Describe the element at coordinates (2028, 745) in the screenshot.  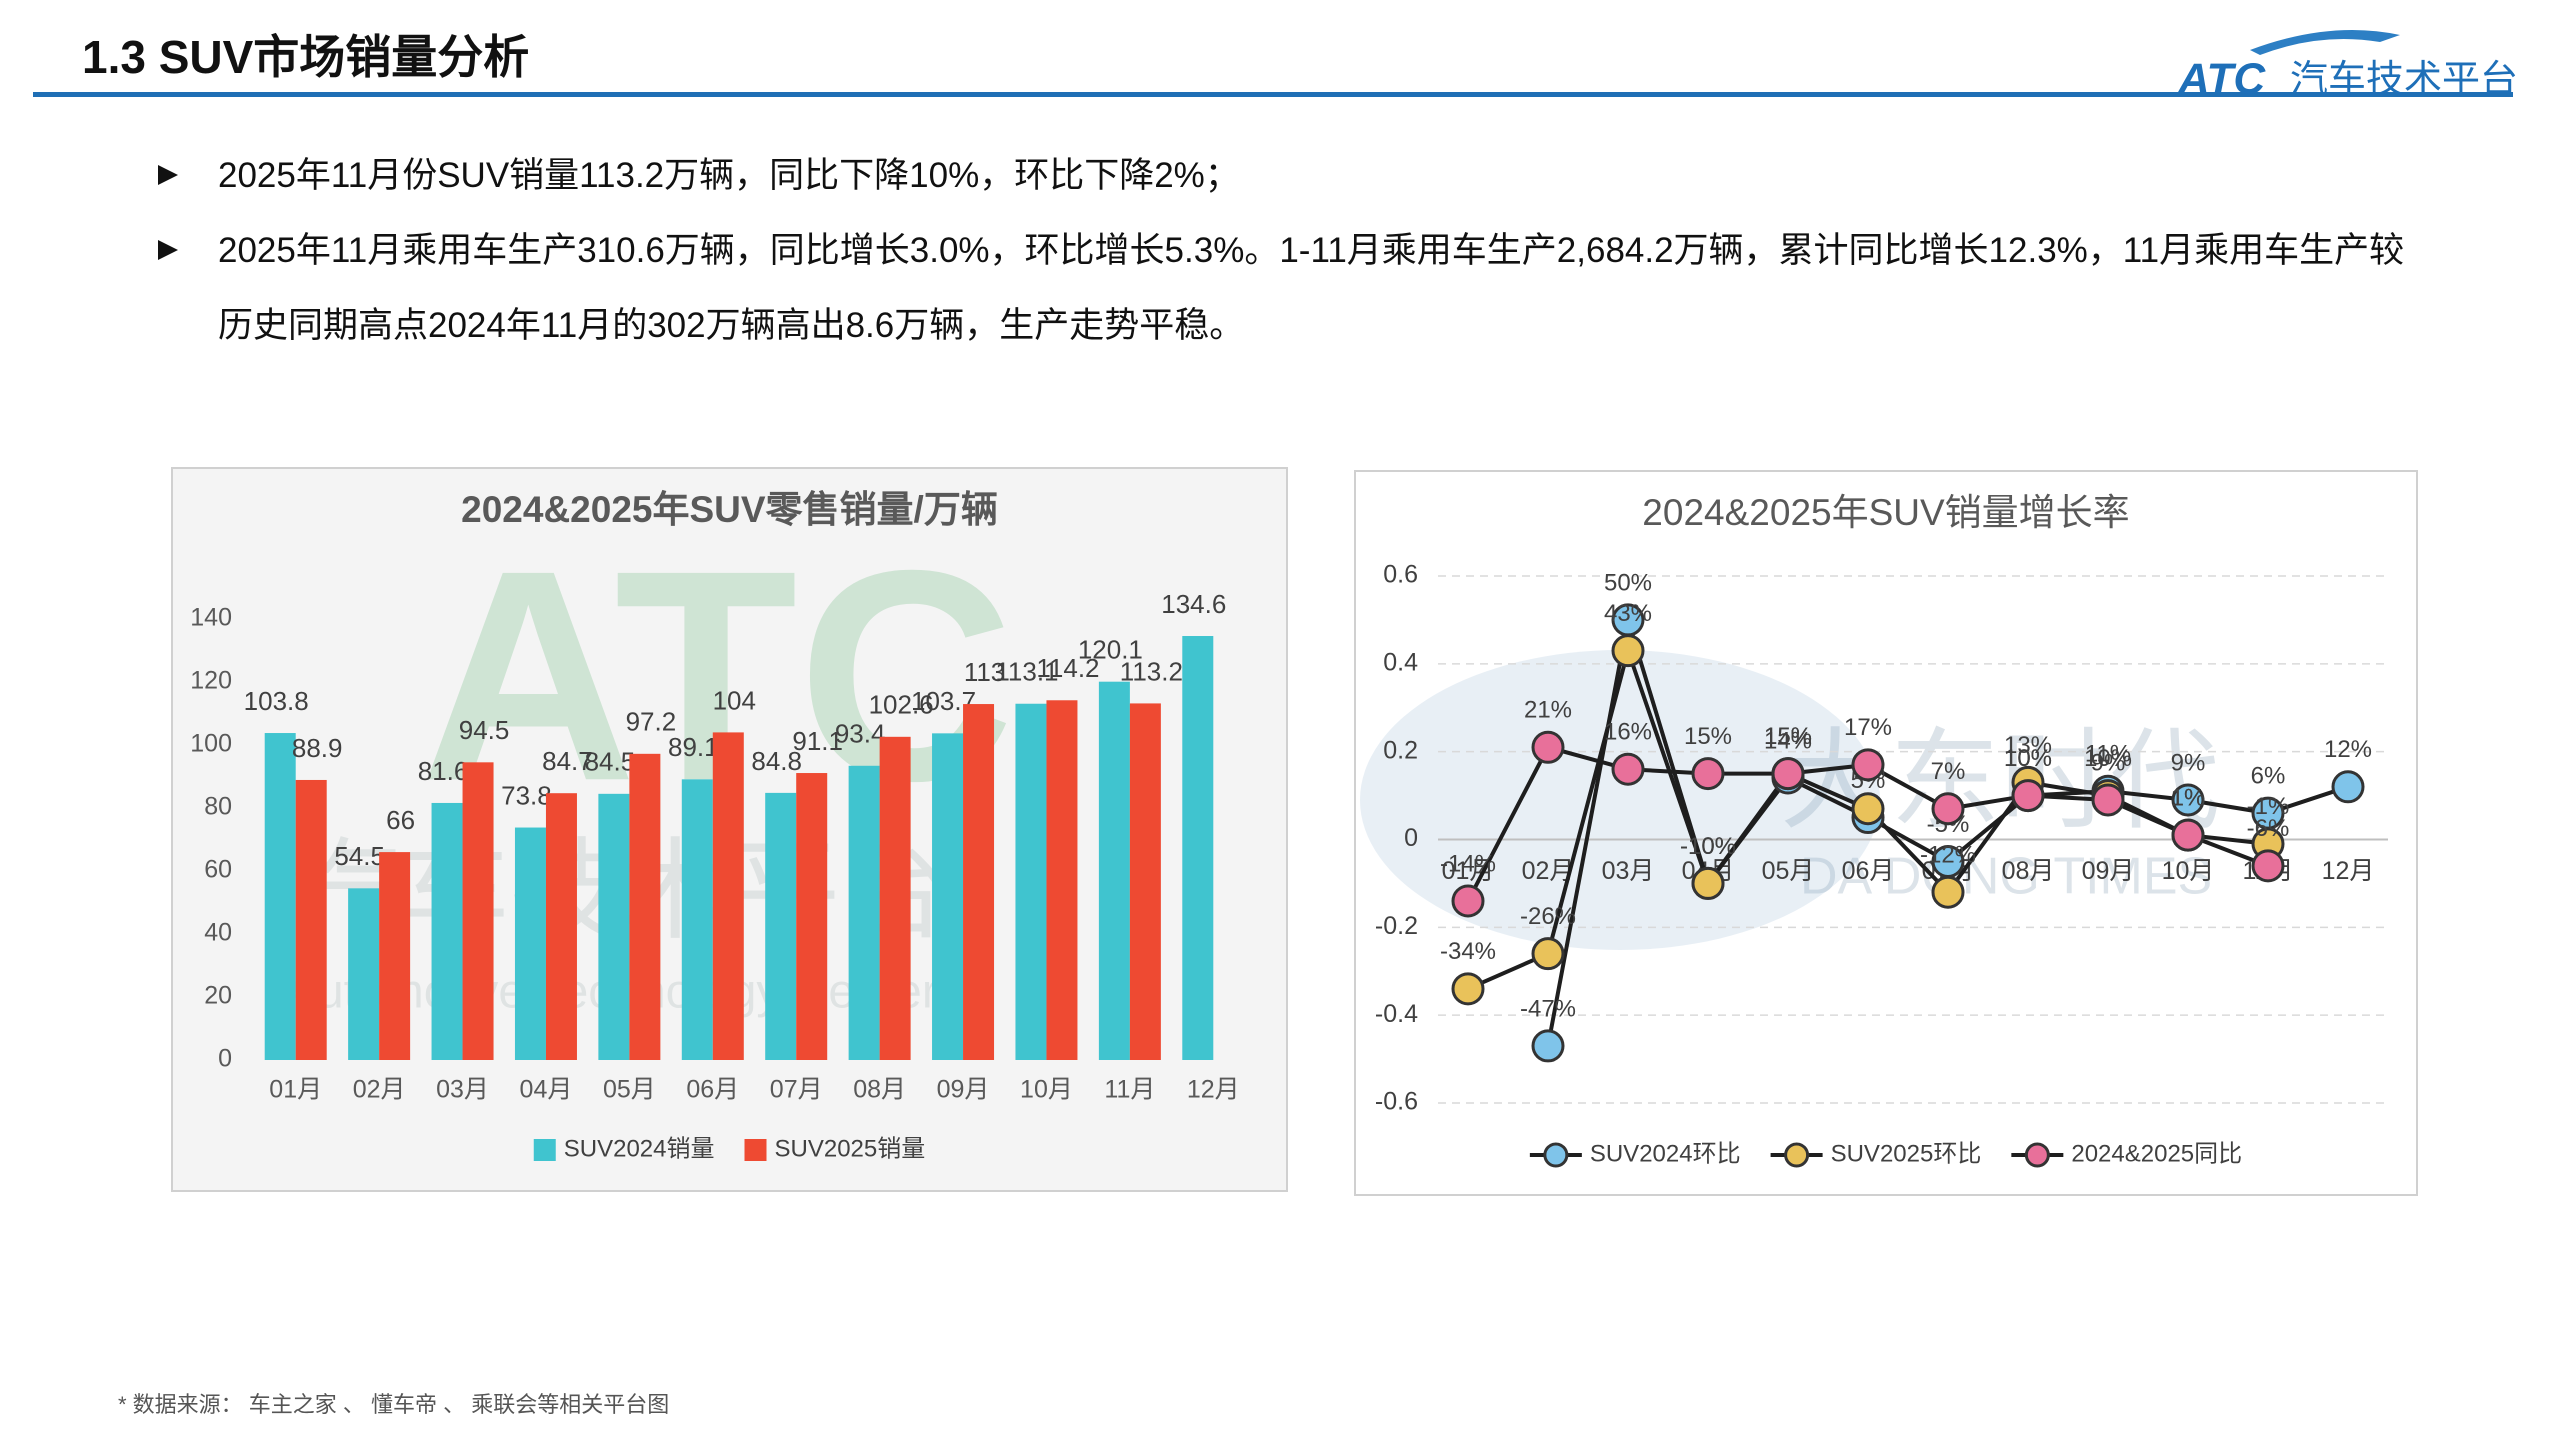
I see `data-label: 13%` at that location.